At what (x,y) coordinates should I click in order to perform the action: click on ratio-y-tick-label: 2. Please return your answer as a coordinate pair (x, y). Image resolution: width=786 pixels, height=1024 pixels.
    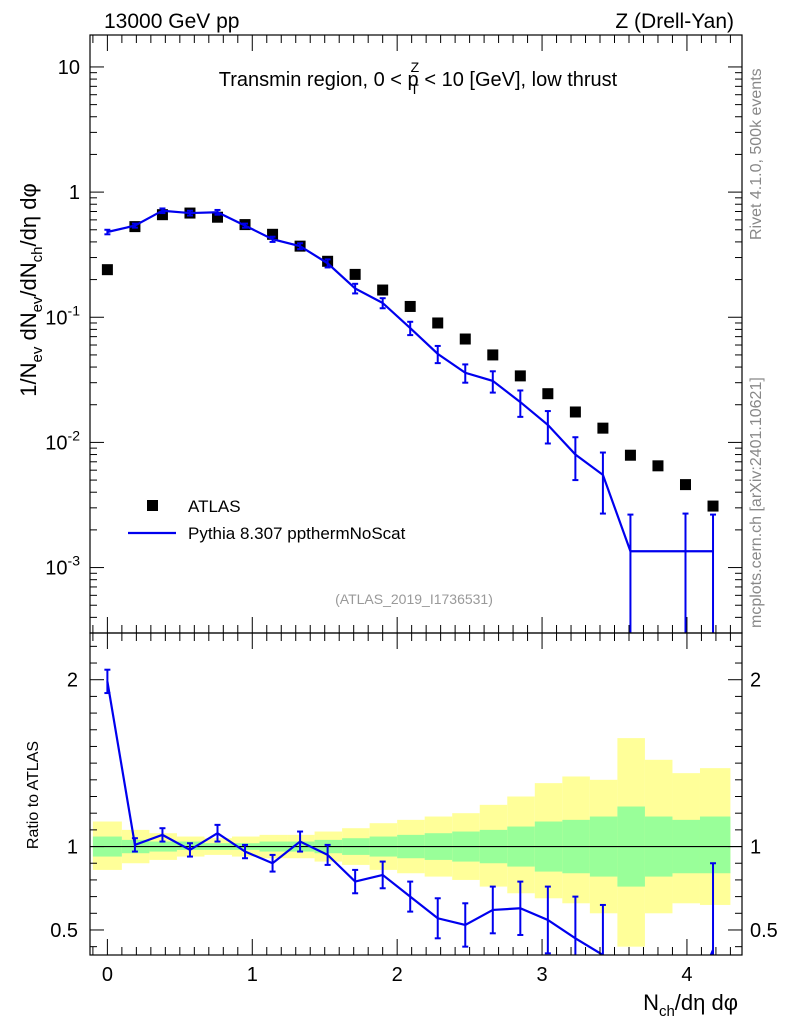
    Looking at the image, I should click on (72, 681).